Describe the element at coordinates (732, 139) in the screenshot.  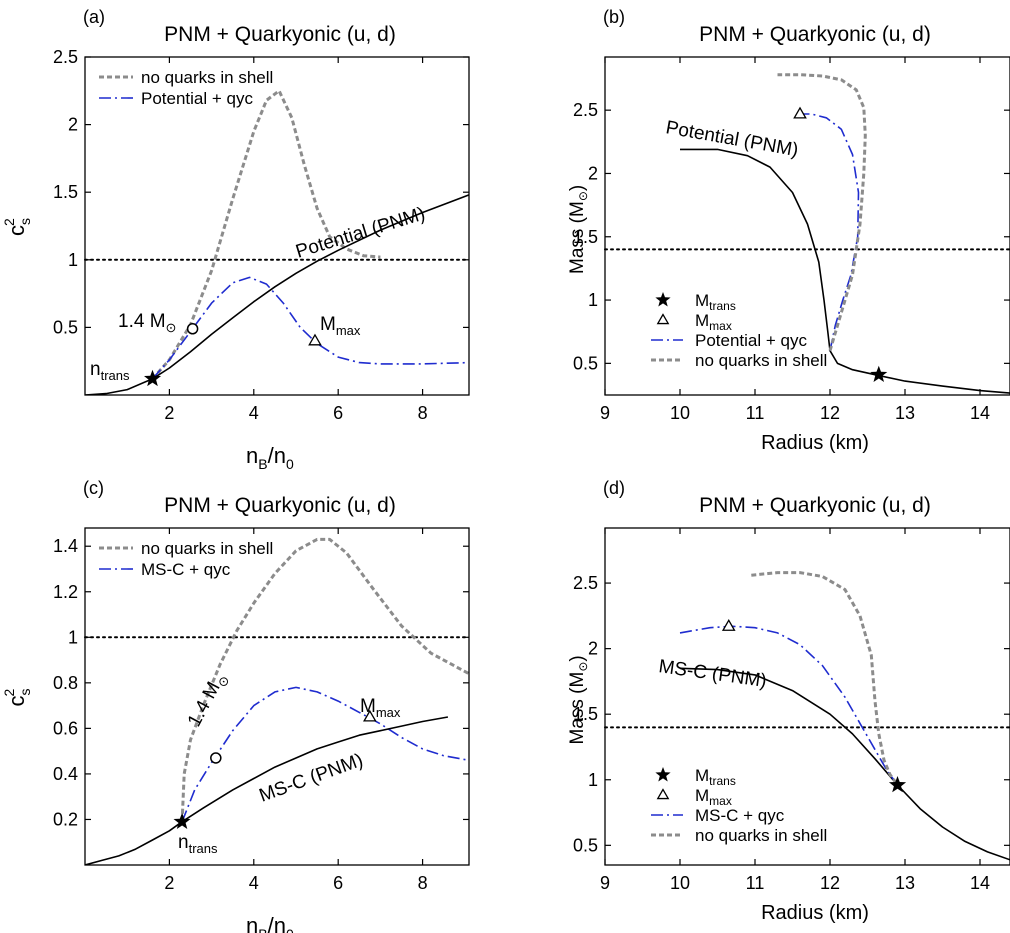
I see `curve-label: Potential (PNM)` at that location.